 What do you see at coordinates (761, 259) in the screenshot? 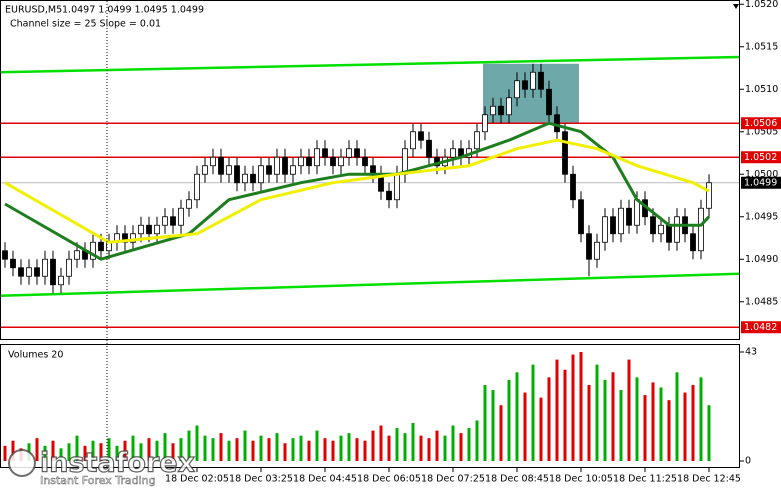
I see `y-tick-label: 1.0490` at bounding box center [761, 259].